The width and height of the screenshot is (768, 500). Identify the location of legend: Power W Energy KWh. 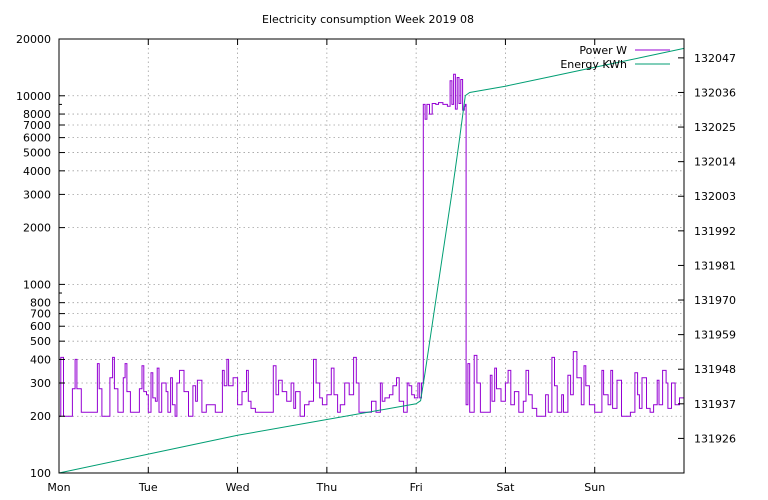
(615, 57).